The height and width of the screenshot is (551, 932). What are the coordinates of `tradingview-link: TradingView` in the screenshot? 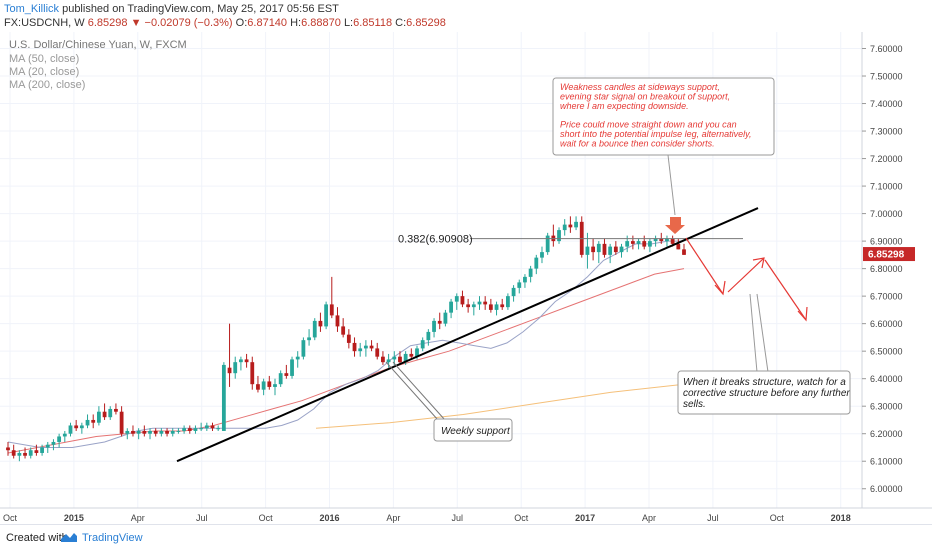 It's located at (112, 538).